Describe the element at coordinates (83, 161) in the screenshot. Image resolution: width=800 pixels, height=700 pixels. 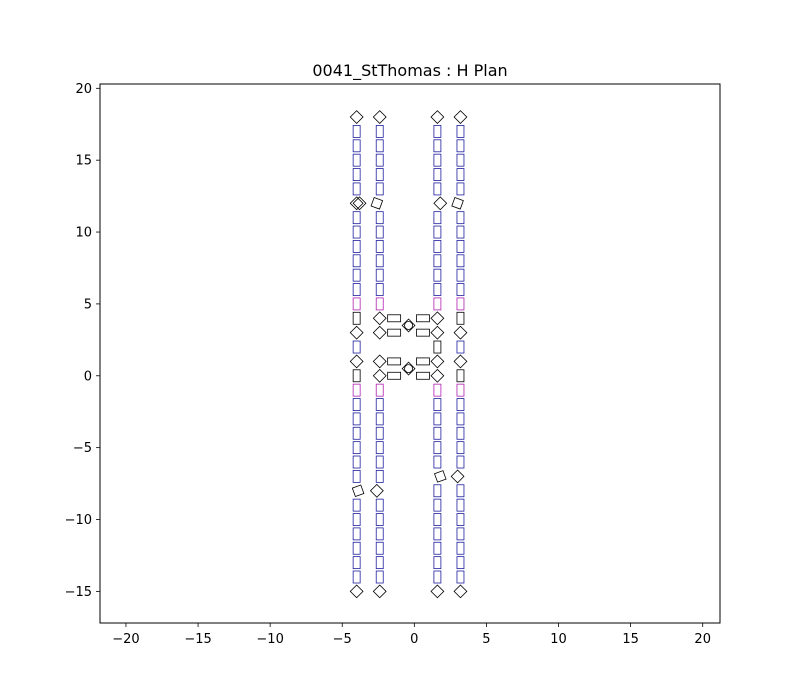
I see `y-tick-label: 15` at that location.